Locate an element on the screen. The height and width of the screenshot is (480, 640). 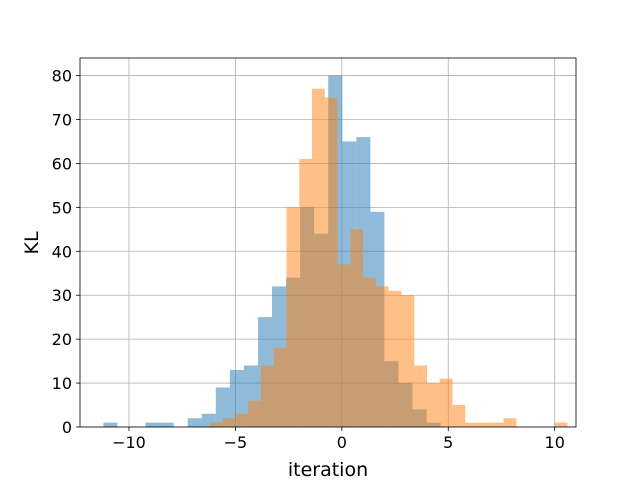
y-tick-label: 10 is located at coordinates (62, 383).